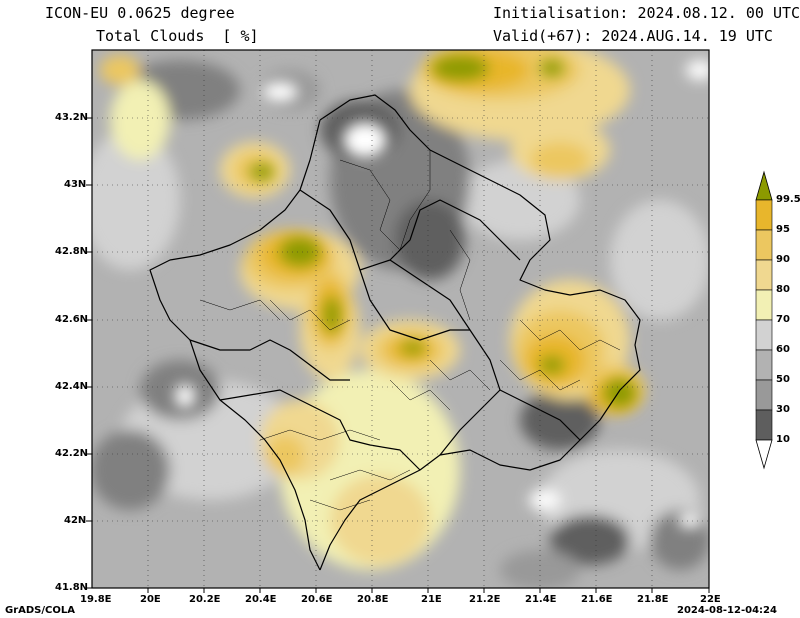 The height and width of the screenshot is (618, 800). I want to click on lon-label: 22E, so click(710, 599).